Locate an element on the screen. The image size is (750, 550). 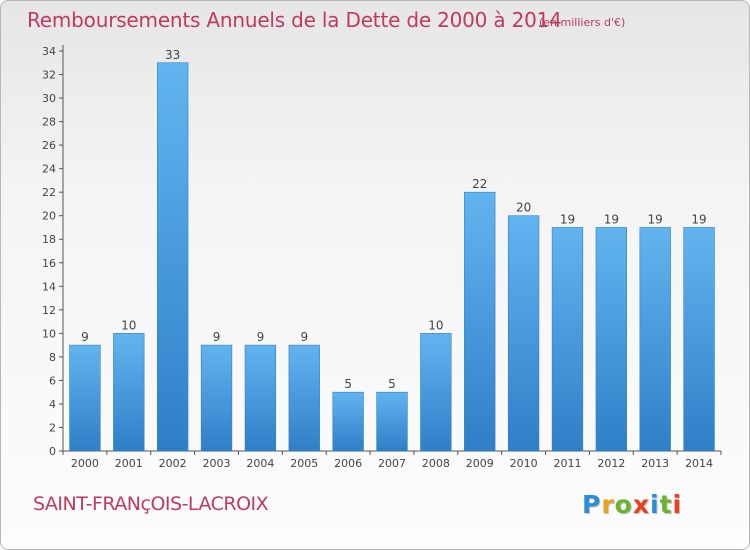
x-tick-label: 2008 is located at coordinates (436, 463).